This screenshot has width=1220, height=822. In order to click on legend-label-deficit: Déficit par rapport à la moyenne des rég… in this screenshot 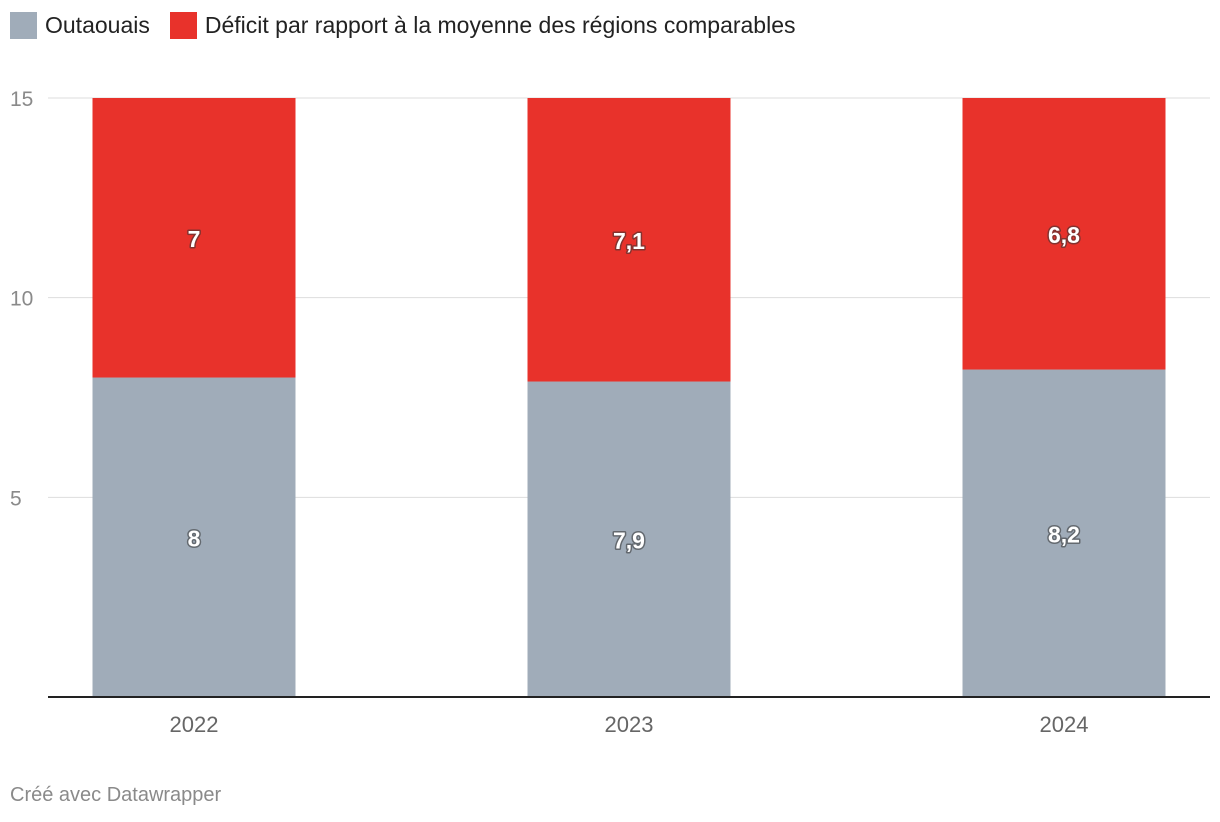, I will do `click(500, 25)`.